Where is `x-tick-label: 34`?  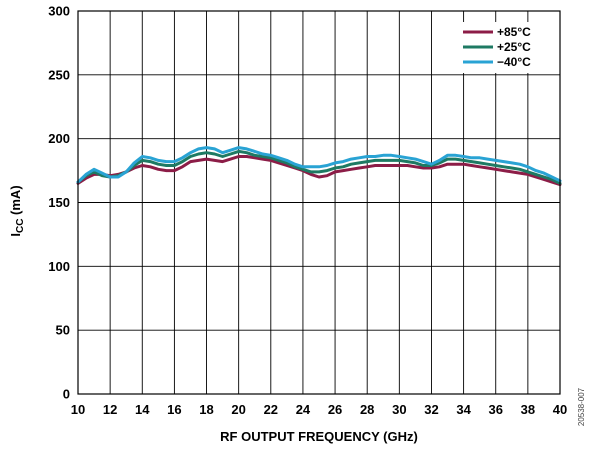
x-tick-label: 34 is located at coordinates (463, 409).